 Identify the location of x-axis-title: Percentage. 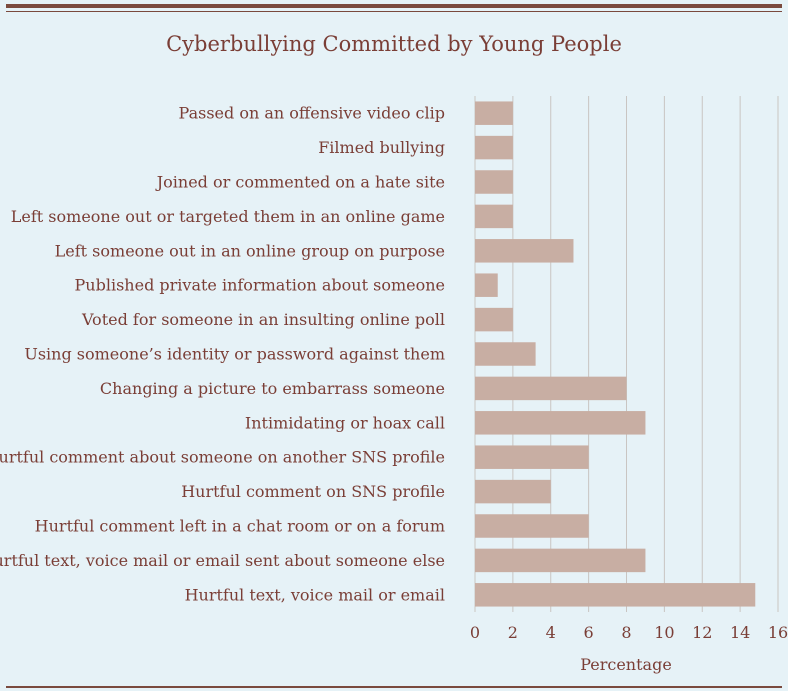
(626, 664).